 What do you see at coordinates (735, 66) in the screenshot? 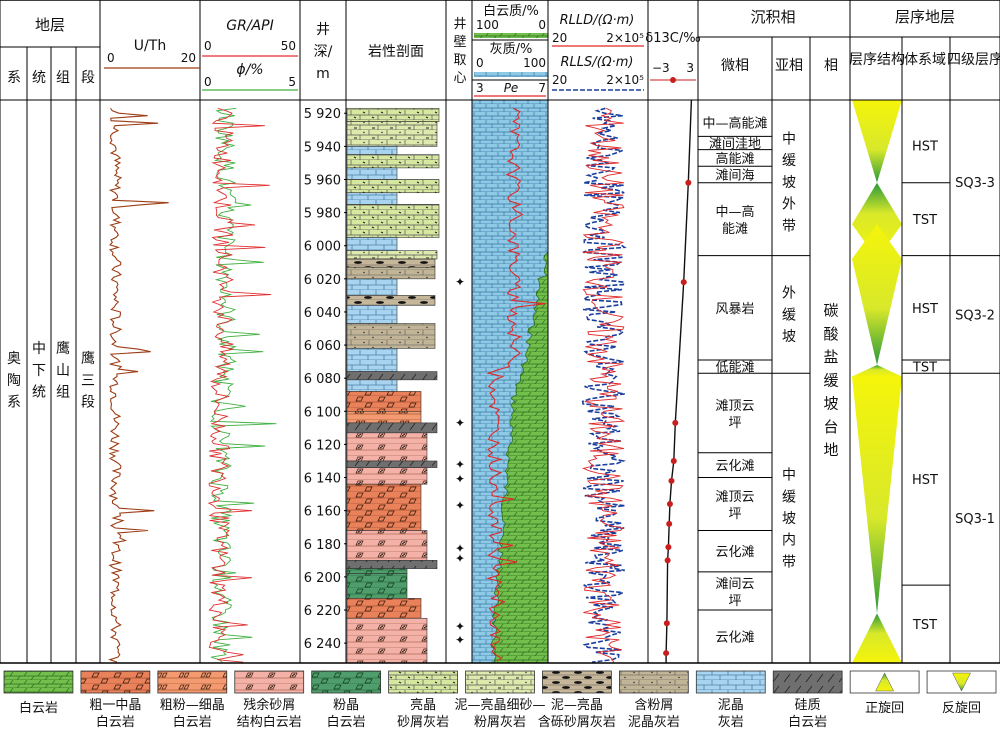
I see `microfacies-header: 微相` at bounding box center [735, 66].